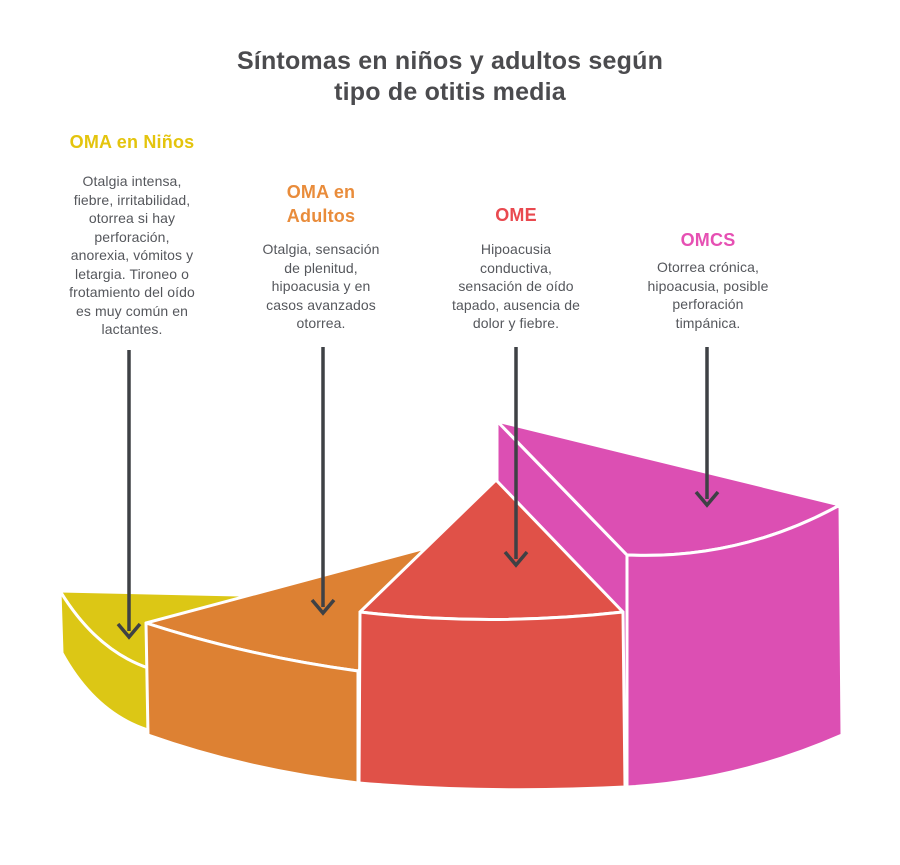 This screenshot has height=865, width=900. I want to click on arrow-omcs-head, so click(707, 499).